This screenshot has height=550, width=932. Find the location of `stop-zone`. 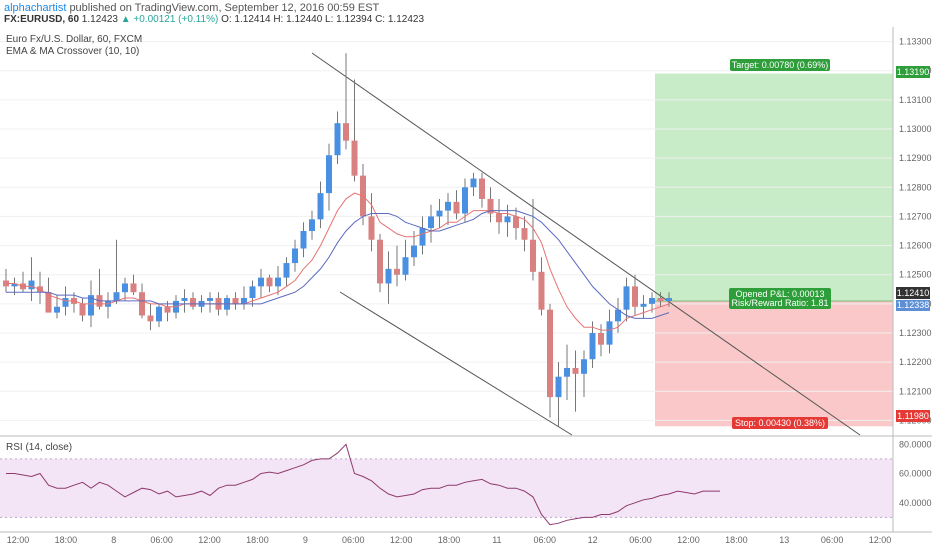

stop-zone is located at coordinates (774, 363).